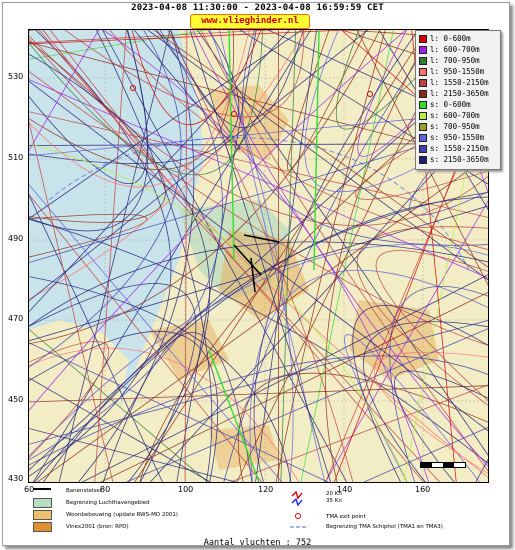 The width and height of the screenshot is (515, 550). Describe the element at coordinates (257, 543) in the screenshot. I see `flight-count: Aantal vluchten : 752` at that location.